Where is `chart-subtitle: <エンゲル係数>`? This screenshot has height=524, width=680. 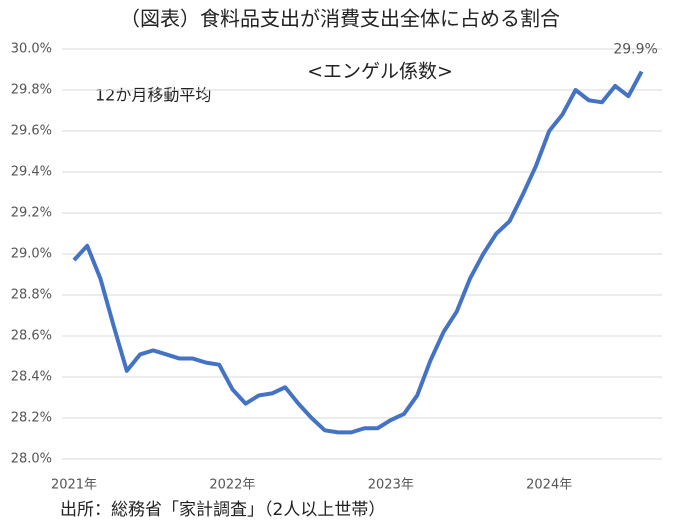
chart-subtitle: <エンゲル係数> is located at coordinates (380, 72).